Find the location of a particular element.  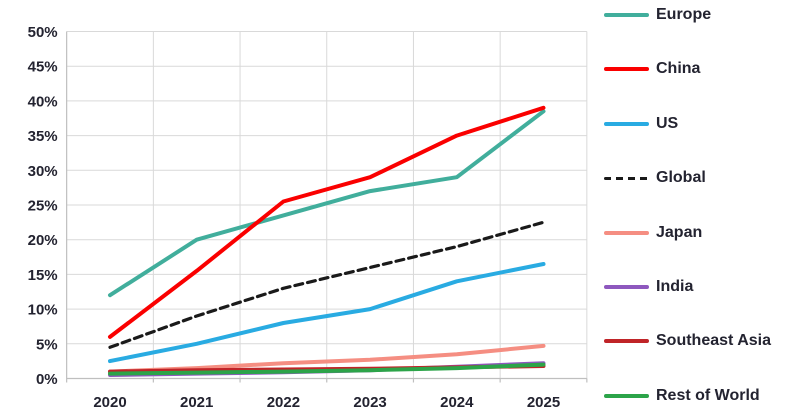

y-tick-label: 10% is located at coordinates (43, 310).